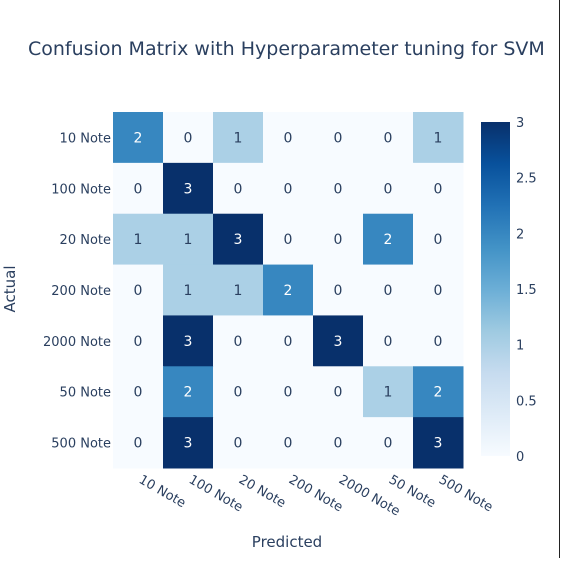 The width and height of the screenshot is (562, 562). I want to click on x-tick-label: 20 Note, so click(262, 491).